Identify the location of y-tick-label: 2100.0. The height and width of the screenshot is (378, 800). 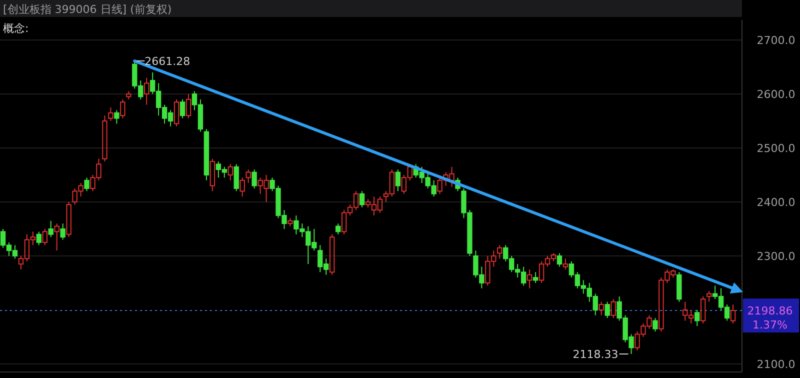
(776, 364).